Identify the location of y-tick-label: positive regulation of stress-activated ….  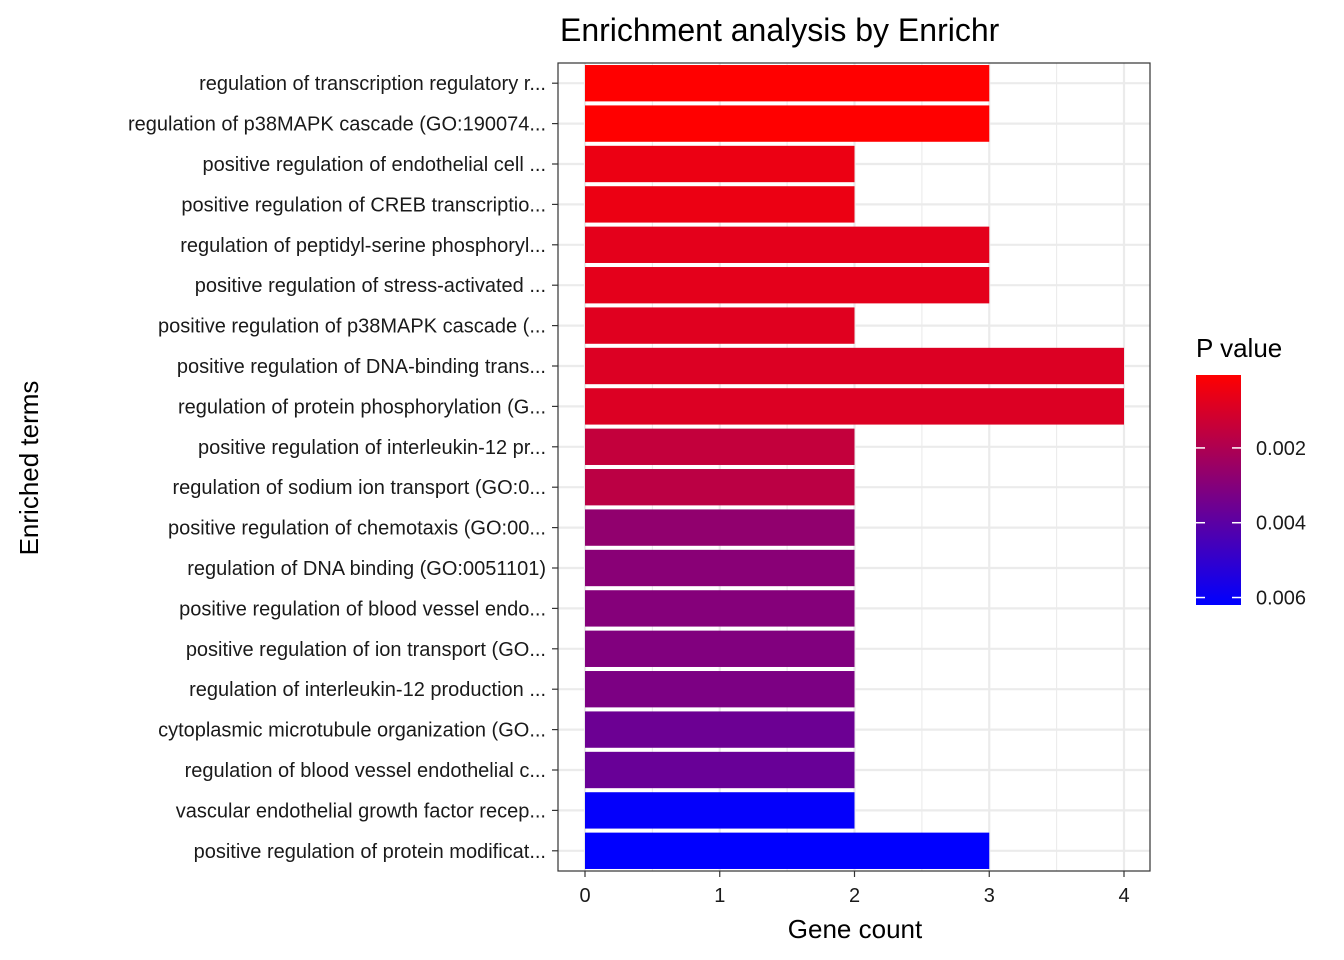
(370, 286).